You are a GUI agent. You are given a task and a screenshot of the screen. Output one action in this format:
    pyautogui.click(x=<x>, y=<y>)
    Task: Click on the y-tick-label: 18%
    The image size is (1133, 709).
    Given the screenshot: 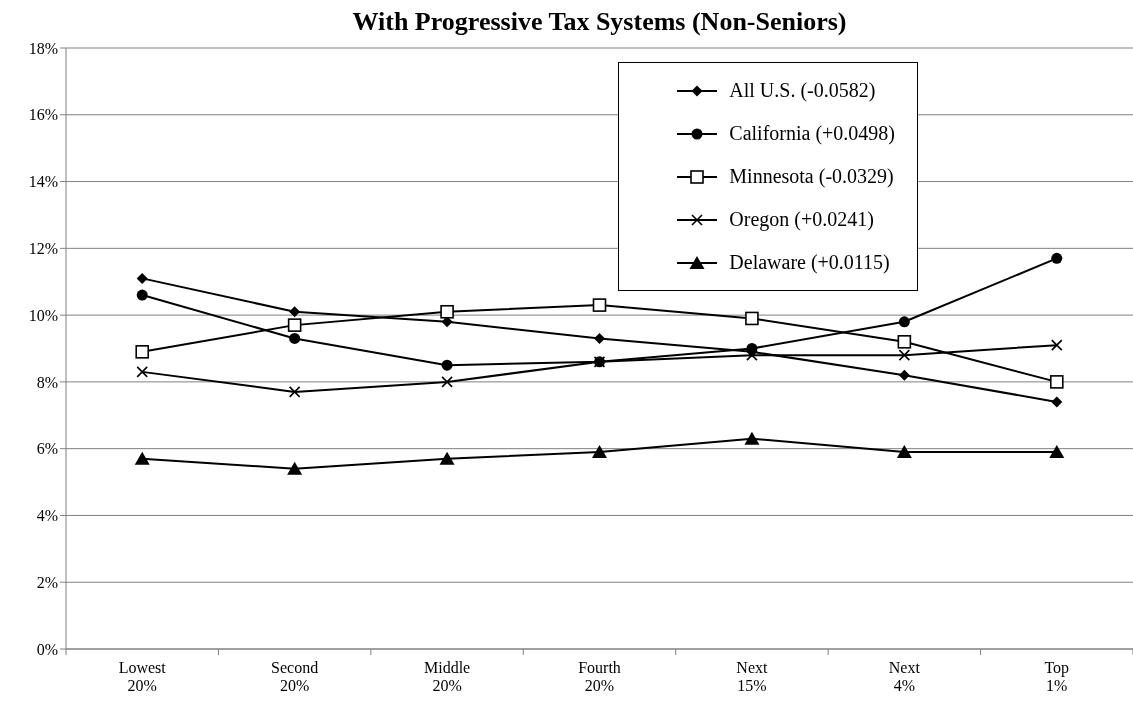 What is the action you would take?
    pyautogui.click(x=43, y=48)
    